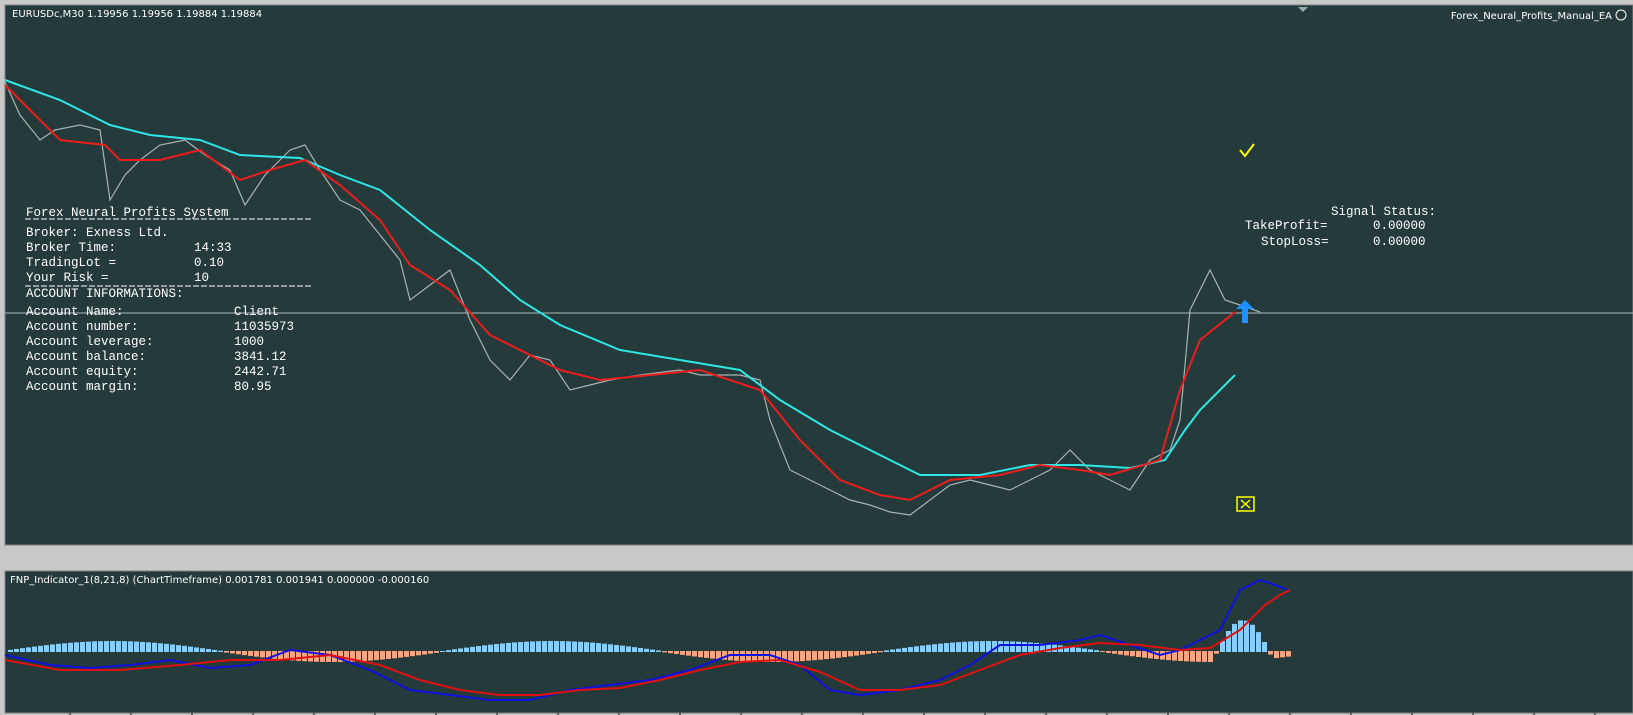 The image size is (1633, 715). What do you see at coordinates (105, 294) in the screenshot?
I see `section: ACCOUNT INFORMATIONS:` at bounding box center [105, 294].